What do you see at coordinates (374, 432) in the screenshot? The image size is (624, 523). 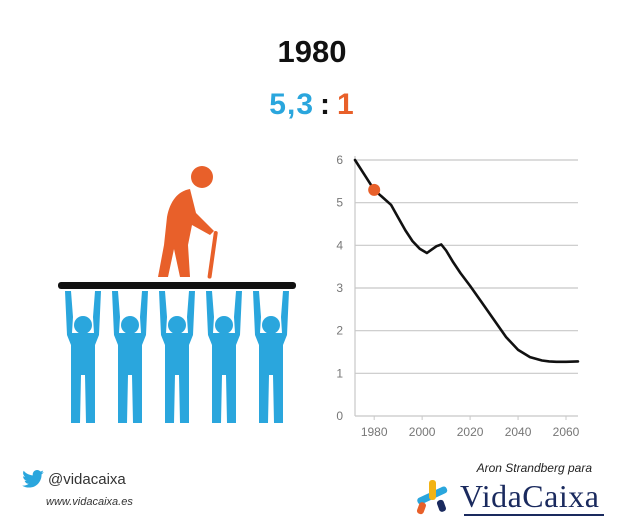 I see `x-tick-label: 1980` at bounding box center [374, 432].